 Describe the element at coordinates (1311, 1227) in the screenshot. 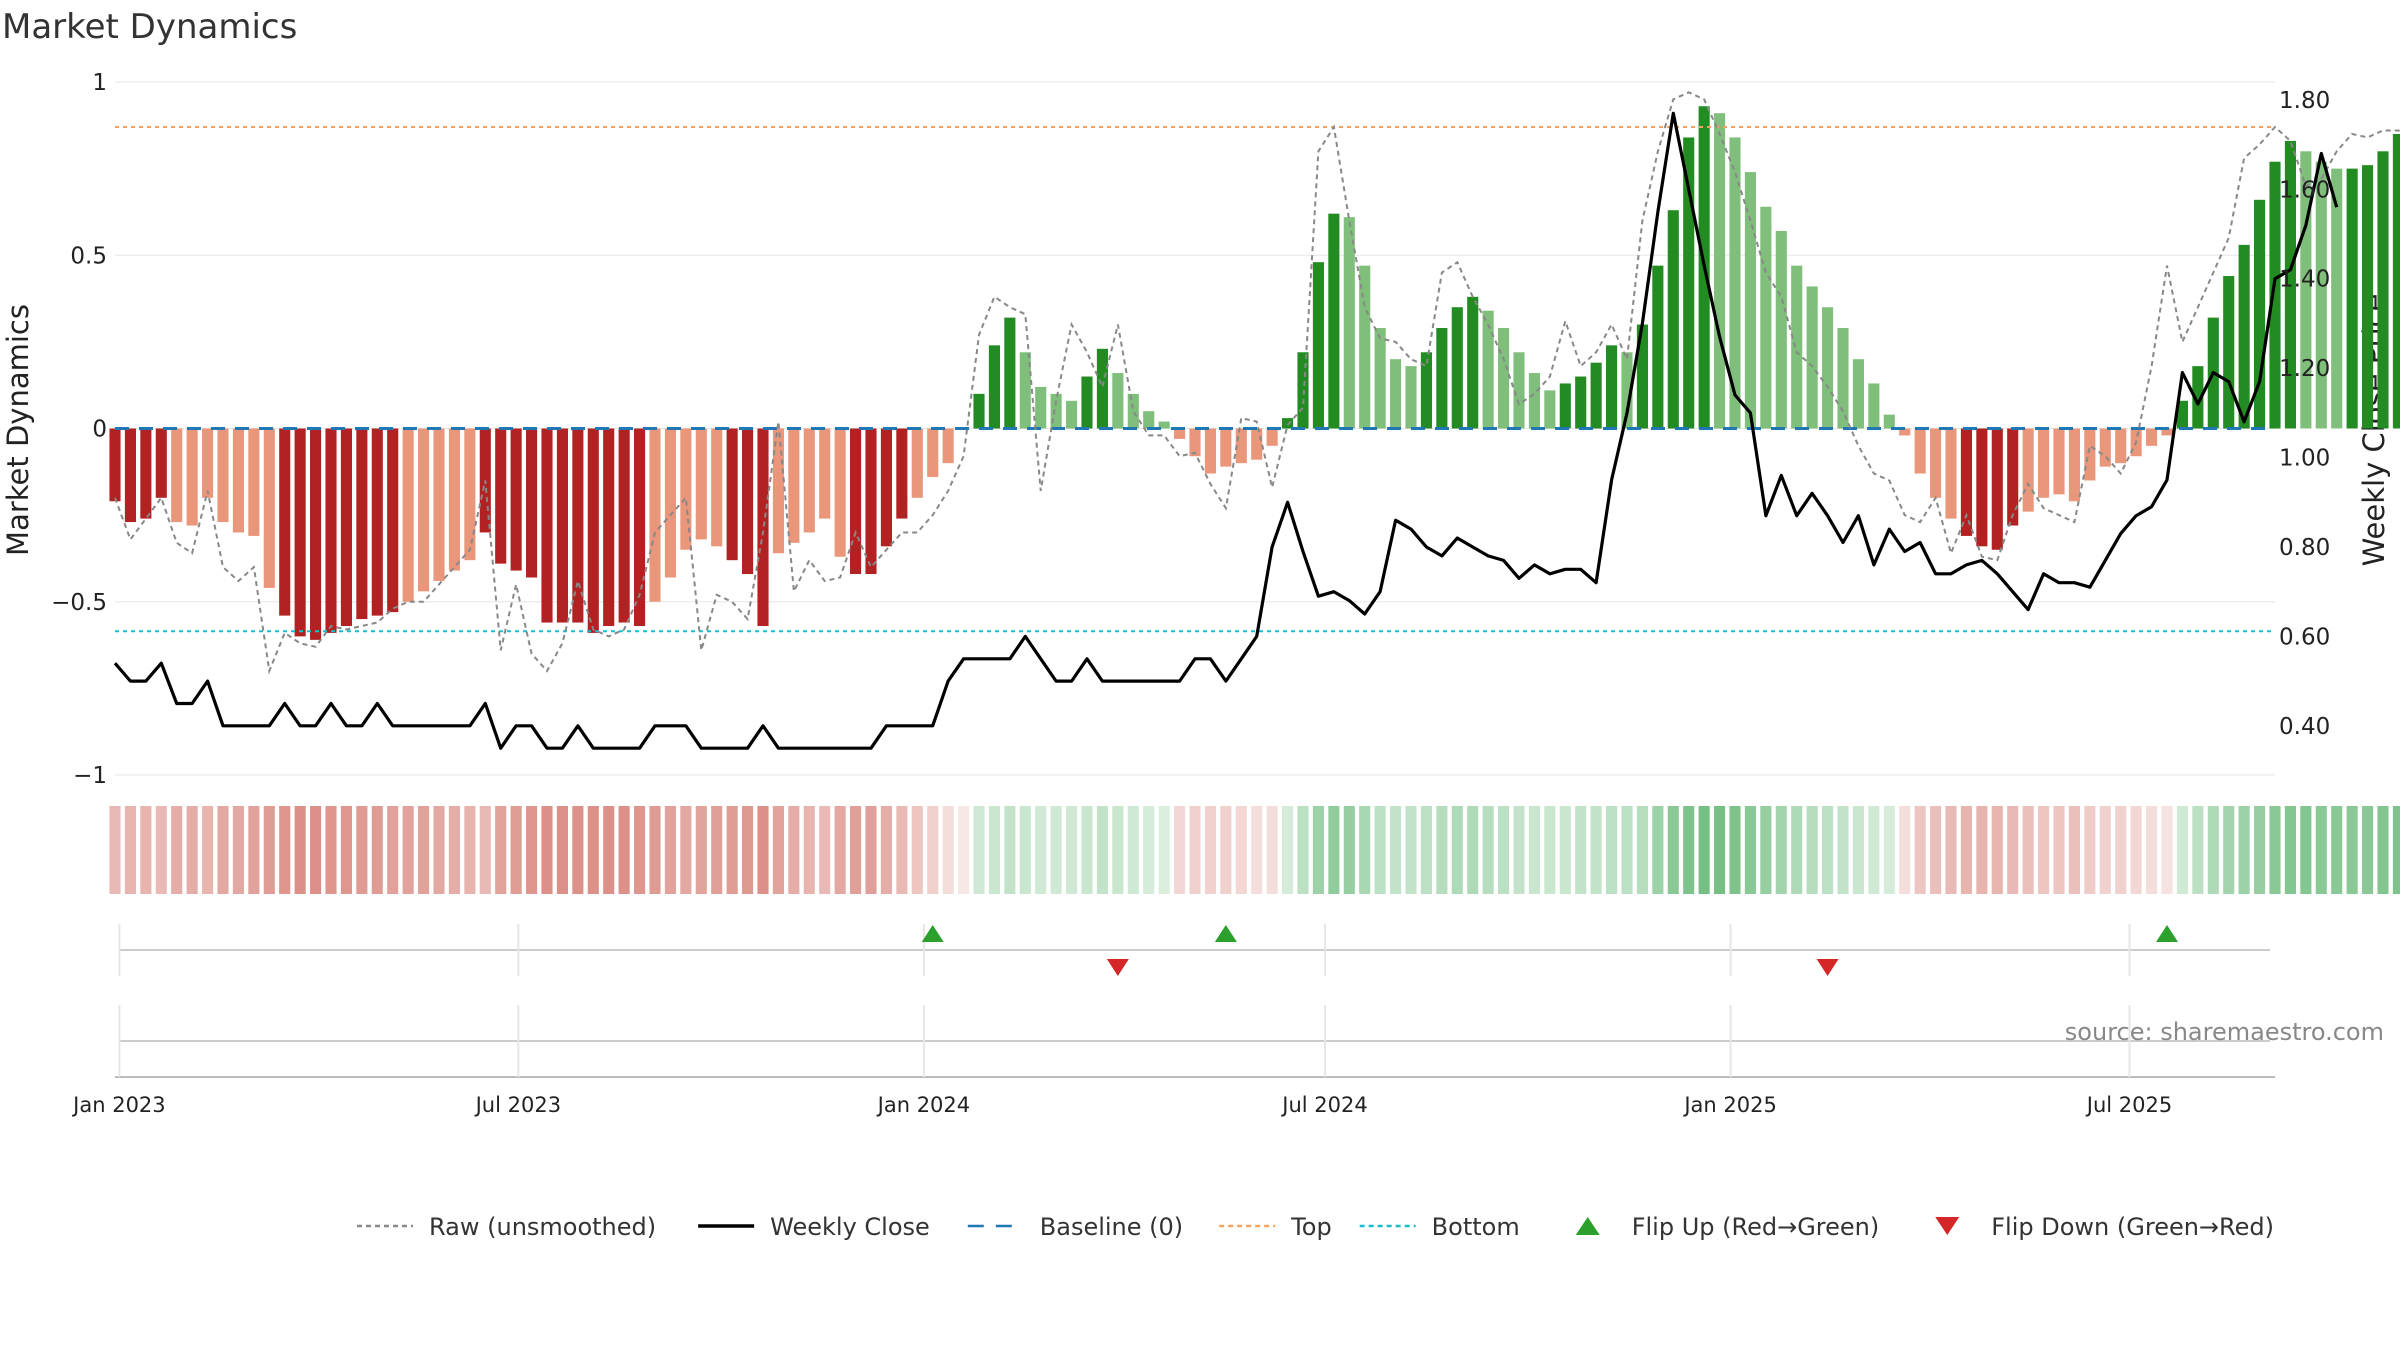

I see `legend-label: Top` at that location.